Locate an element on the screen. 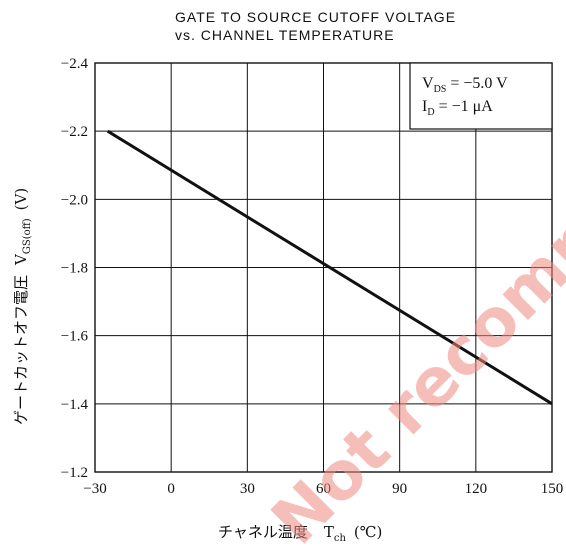  y-axis-label: ゲートカットオフ電圧VGS(off)(V) is located at coordinates (22, 306).